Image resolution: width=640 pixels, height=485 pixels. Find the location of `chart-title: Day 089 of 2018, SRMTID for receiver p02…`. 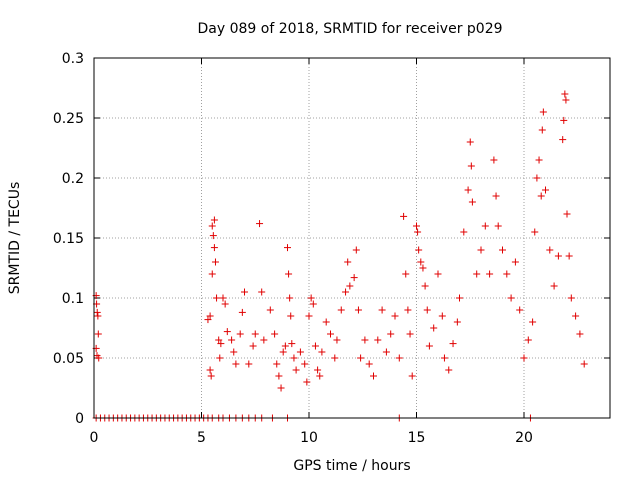

chart-title: Day 089 of 2018, SRMTID for receiver p02… is located at coordinates (349, 29).